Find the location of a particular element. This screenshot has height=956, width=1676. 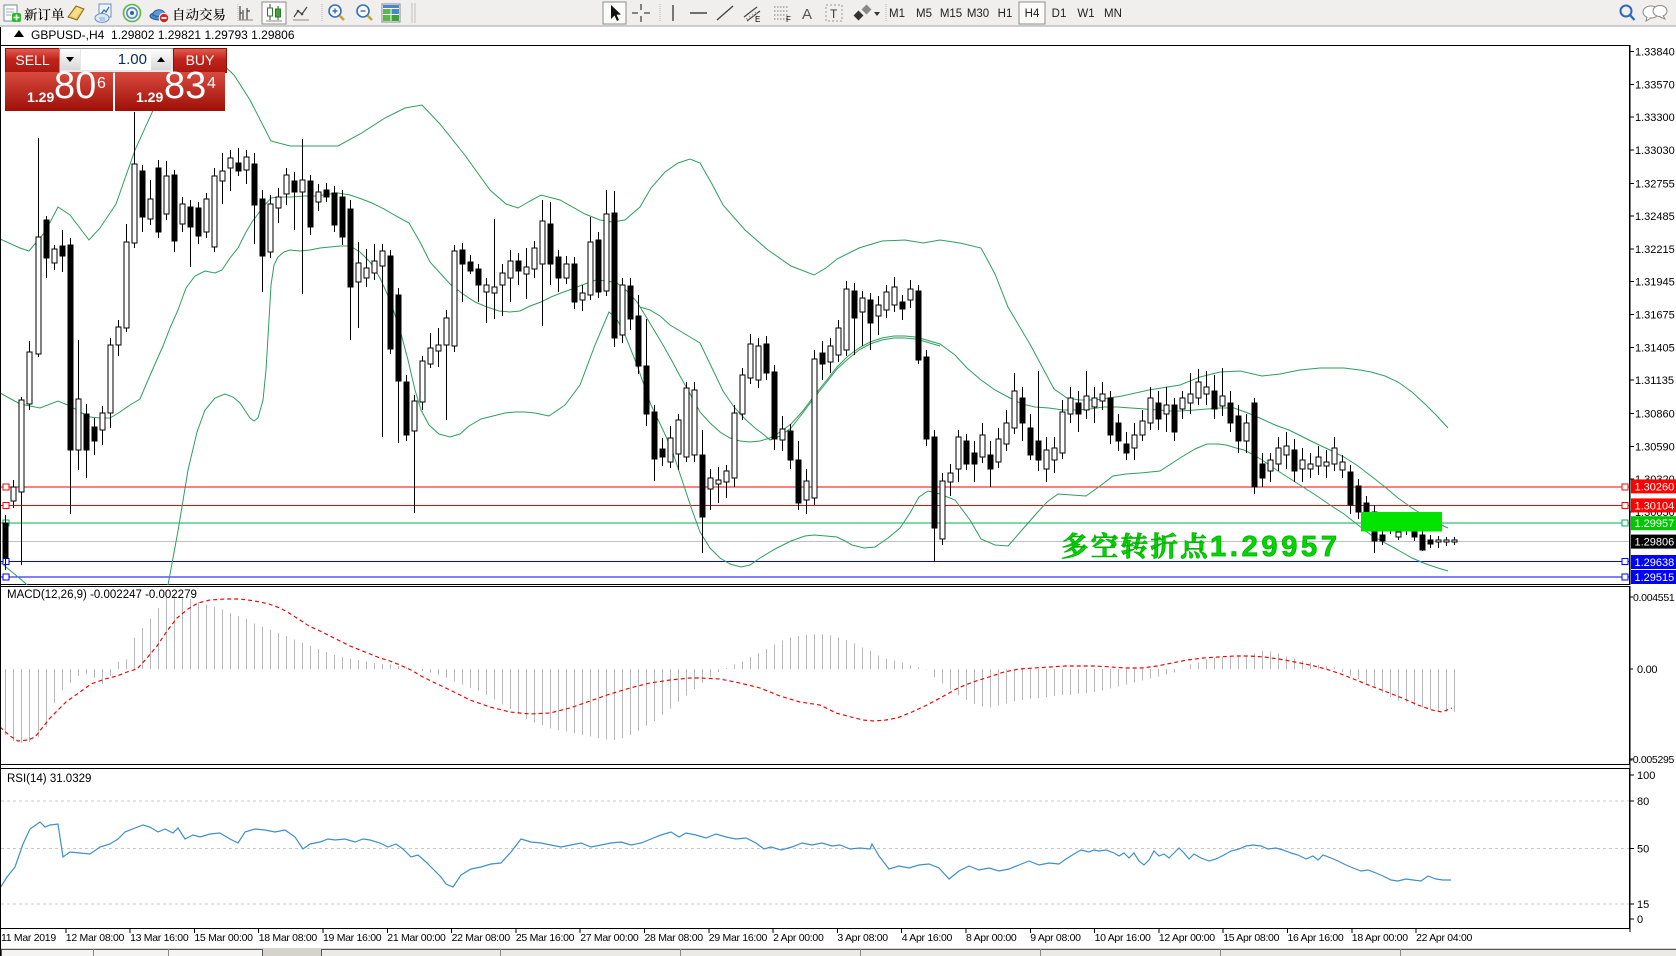

svg-text: H1 is located at coordinates (1005, 14).